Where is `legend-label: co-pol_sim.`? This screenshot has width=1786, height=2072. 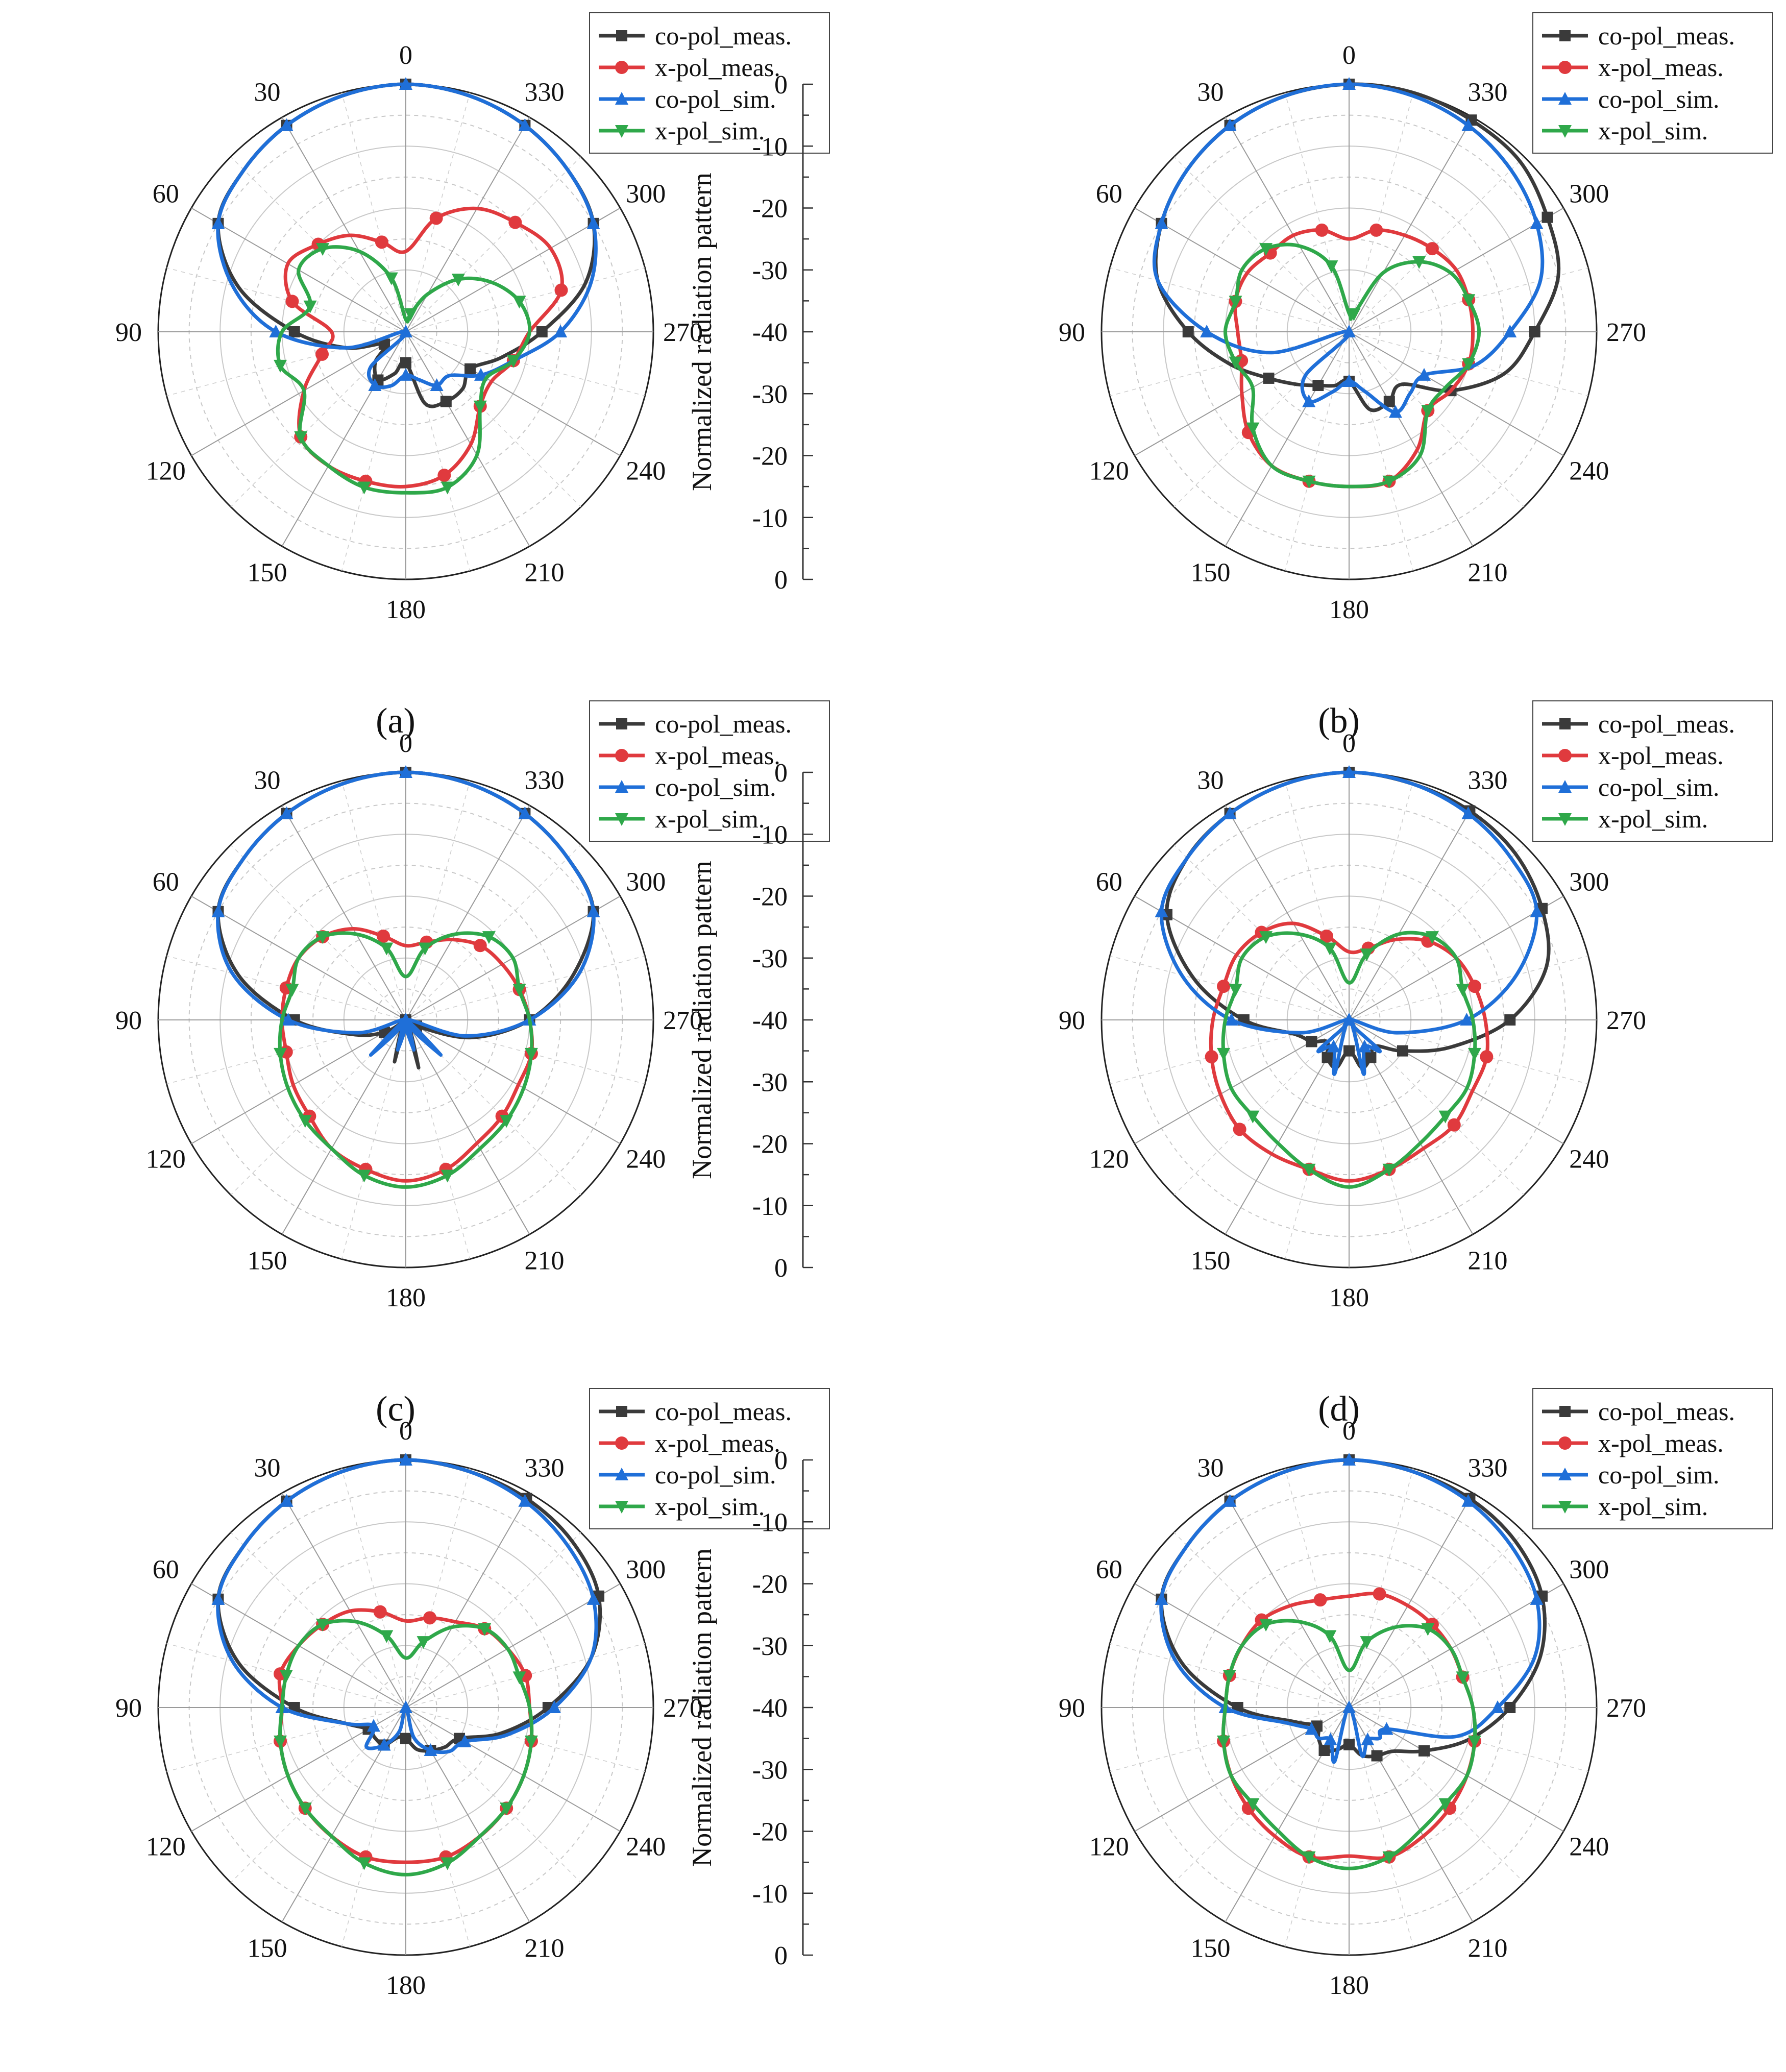
legend-label: co-pol_sim. is located at coordinates (716, 1474).